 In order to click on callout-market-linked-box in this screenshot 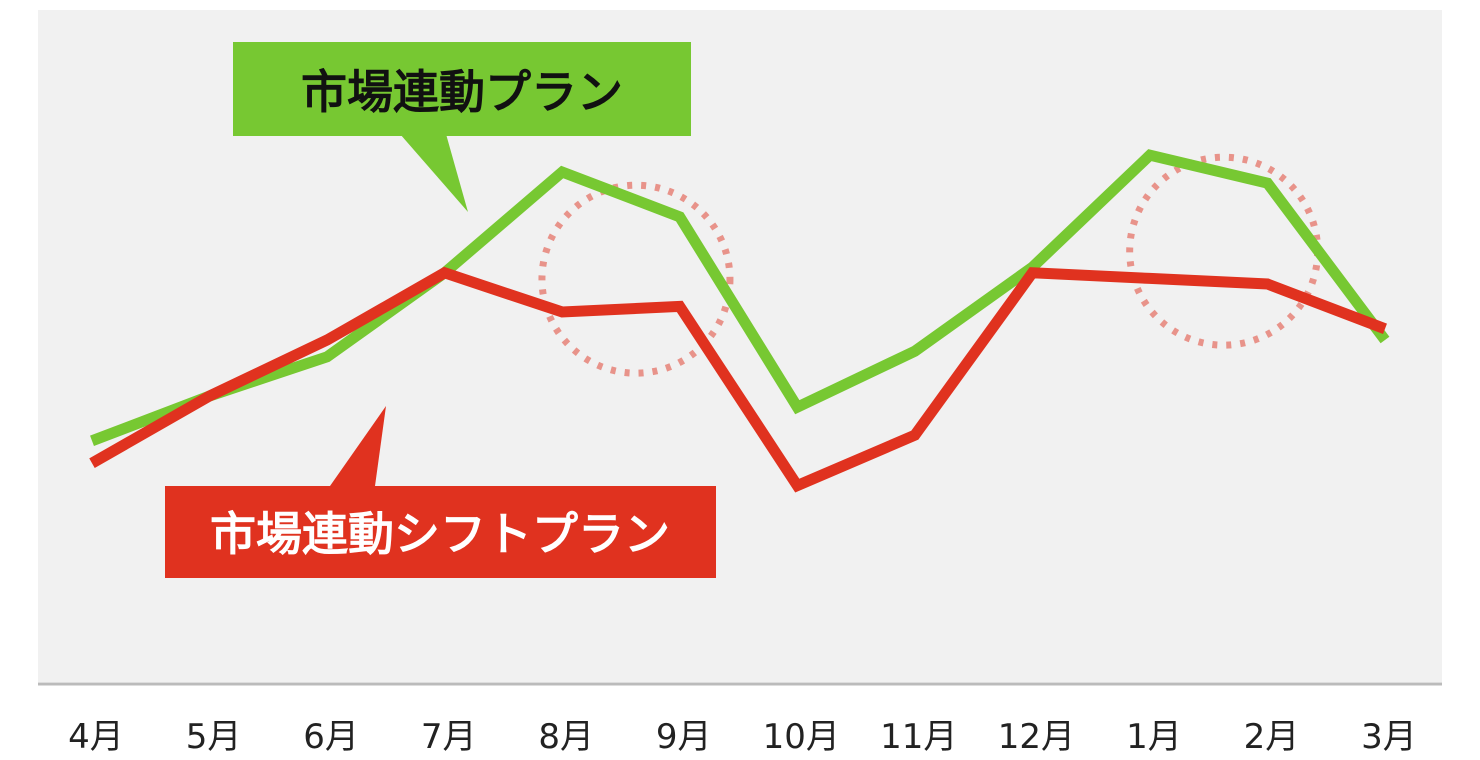, I will do `click(462, 89)`.